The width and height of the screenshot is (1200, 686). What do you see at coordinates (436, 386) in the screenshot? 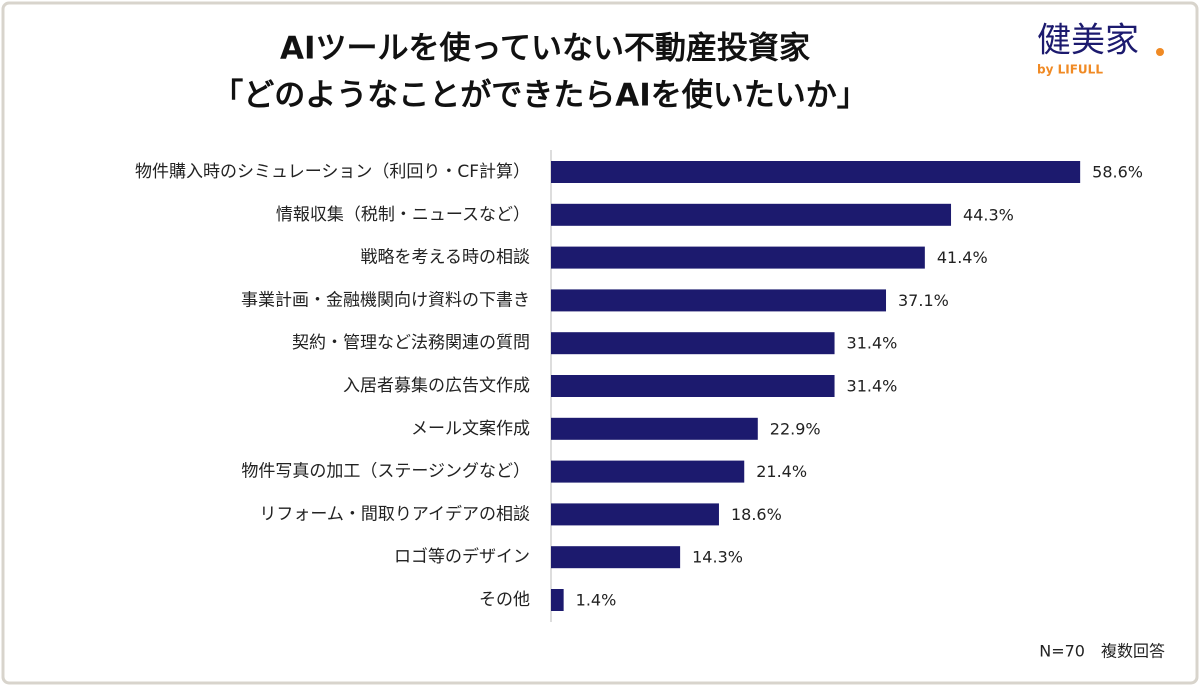
I see `category-label: 入居者募集の広告文作成` at bounding box center [436, 386].